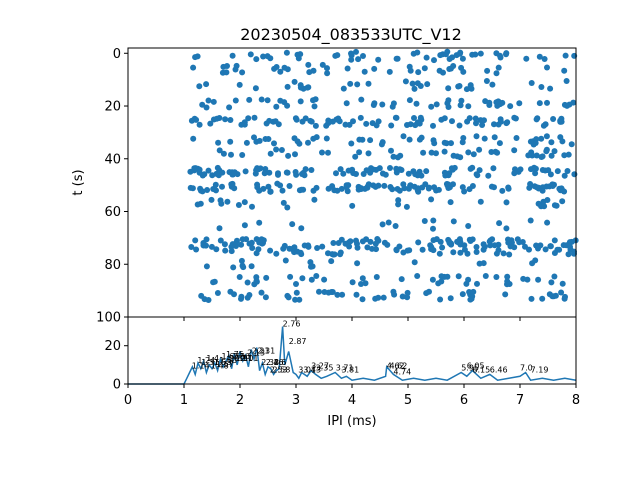 This screenshot has width=640, height=480. I want to click on peak-label: 3.27, so click(320, 366).